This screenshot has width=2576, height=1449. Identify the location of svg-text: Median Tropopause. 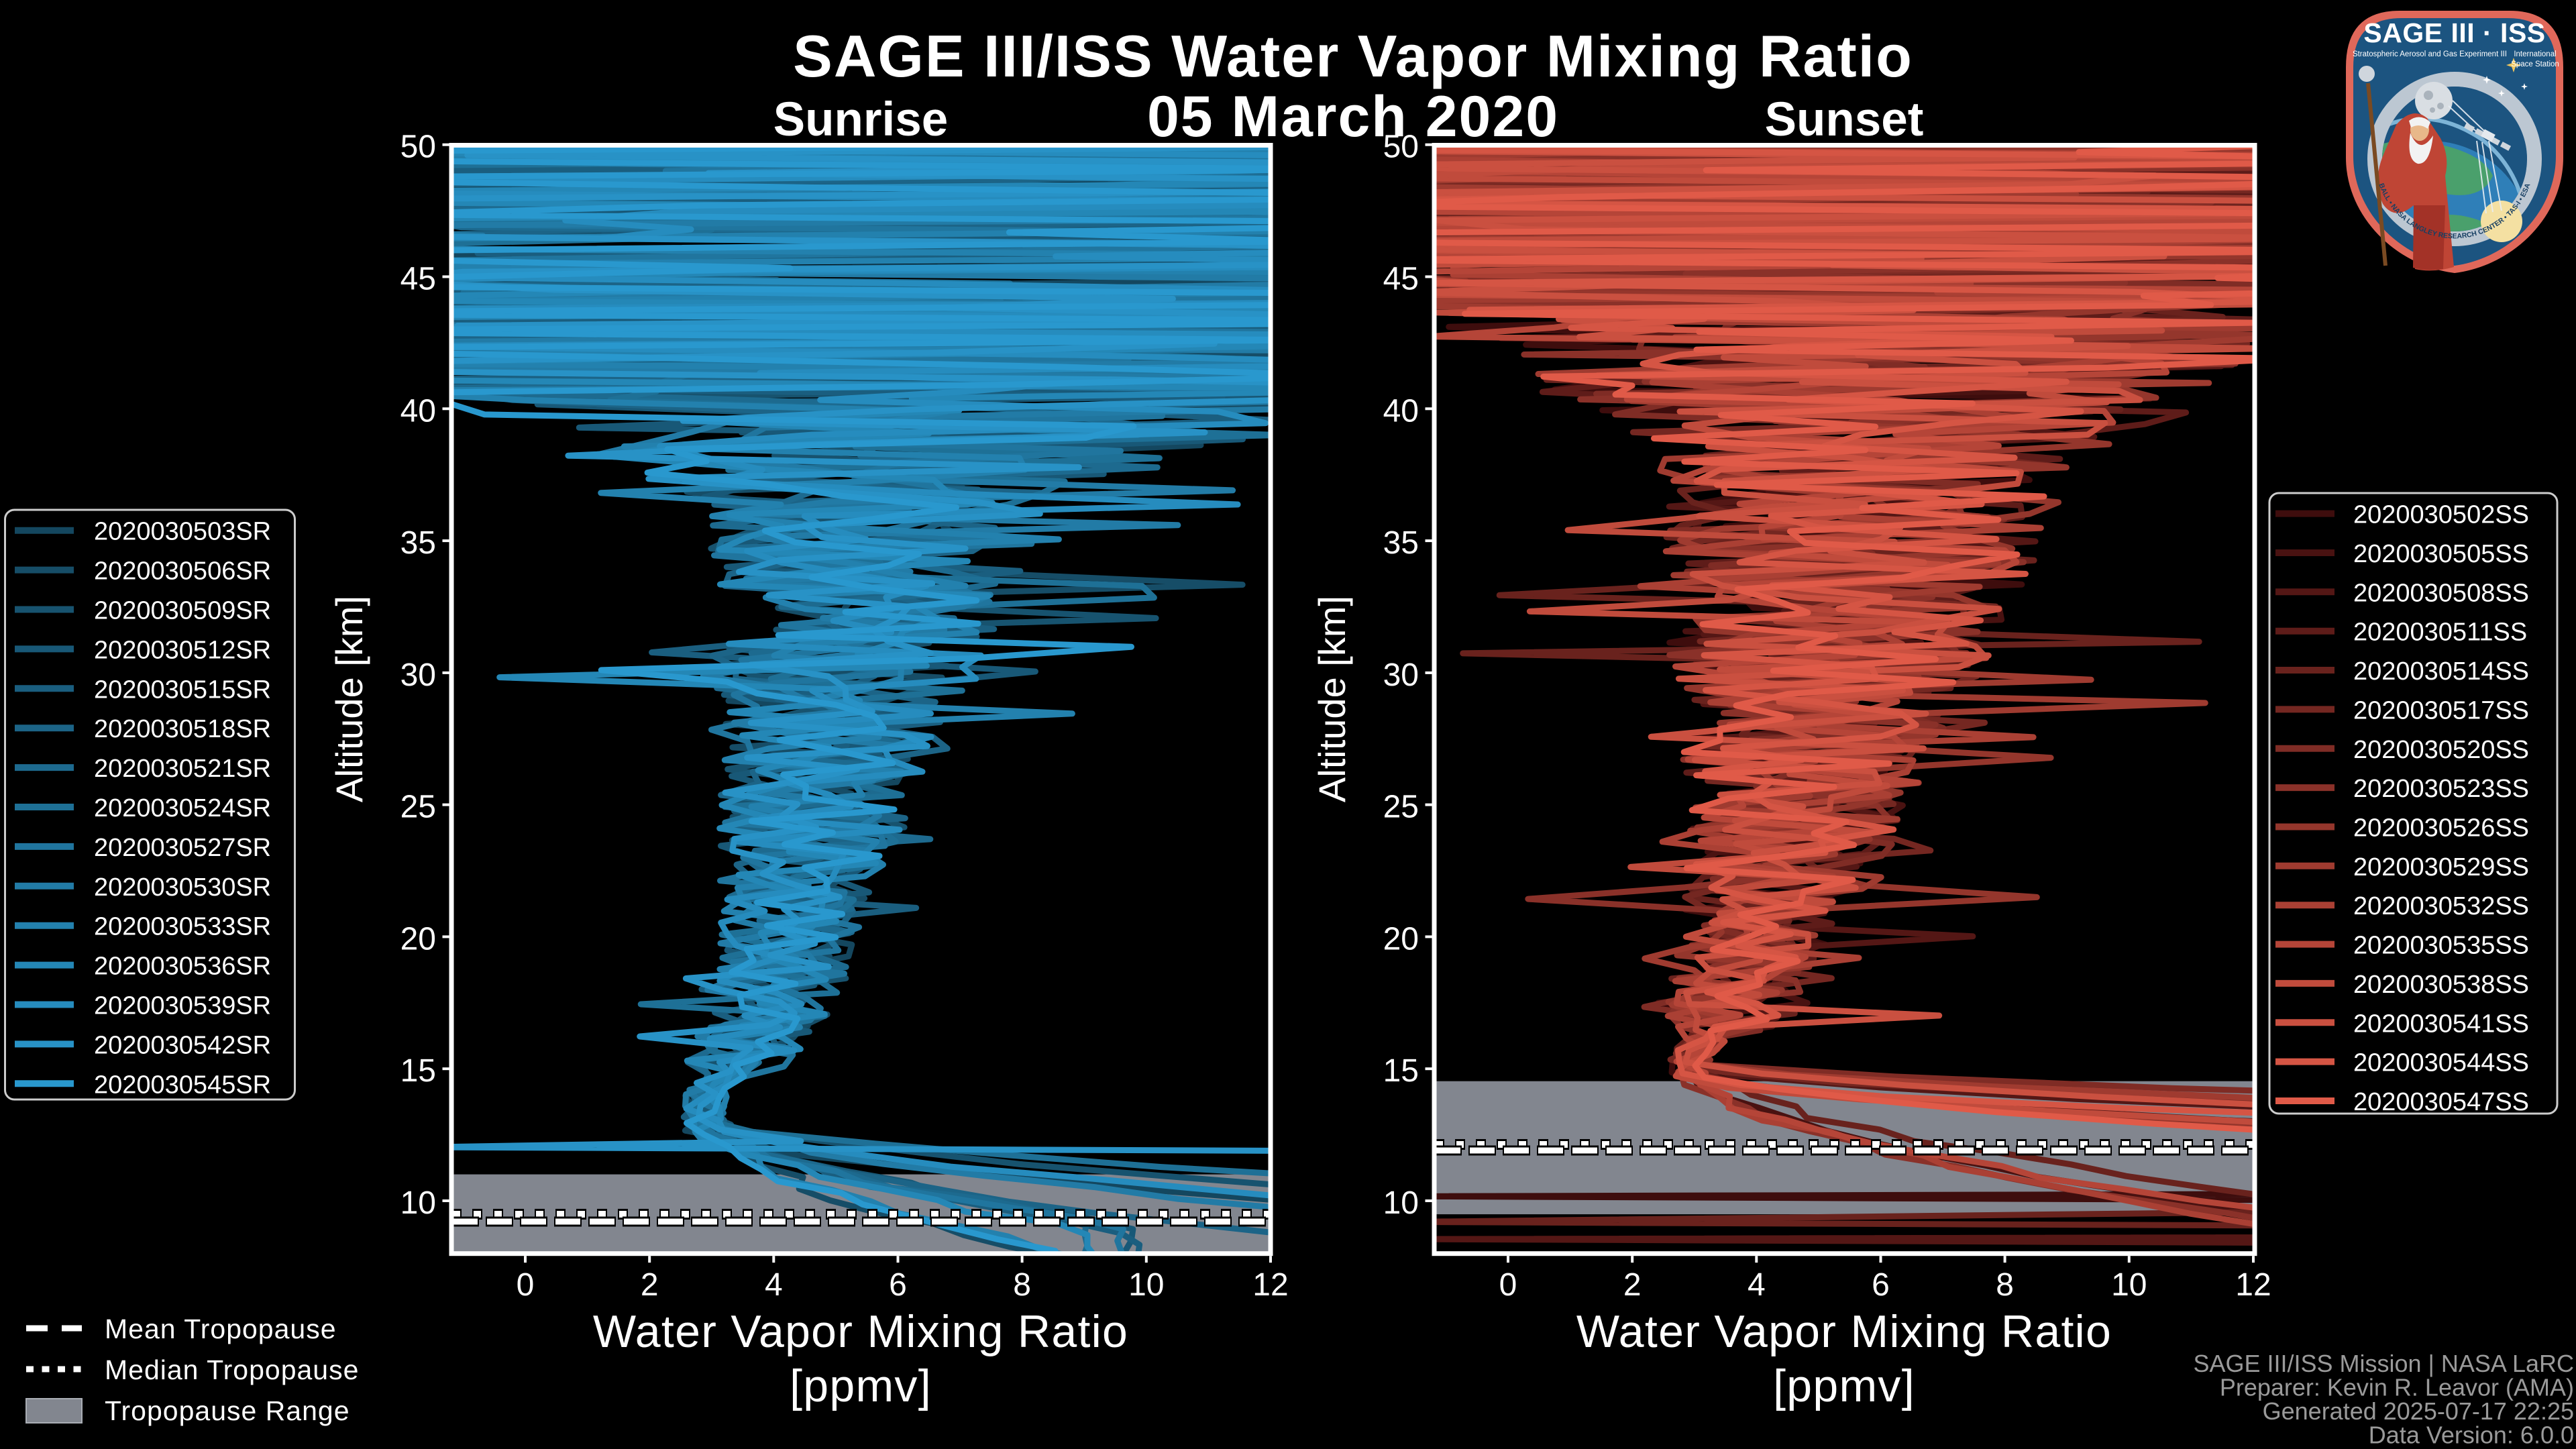
(232, 1369).